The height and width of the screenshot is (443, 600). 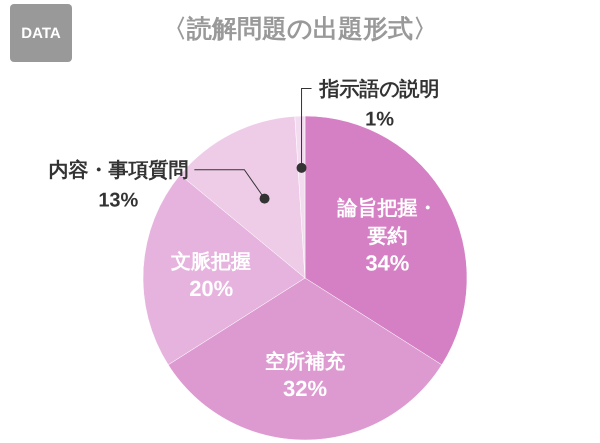 I want to click on data-label: 20%, so click(x=211, y=289).